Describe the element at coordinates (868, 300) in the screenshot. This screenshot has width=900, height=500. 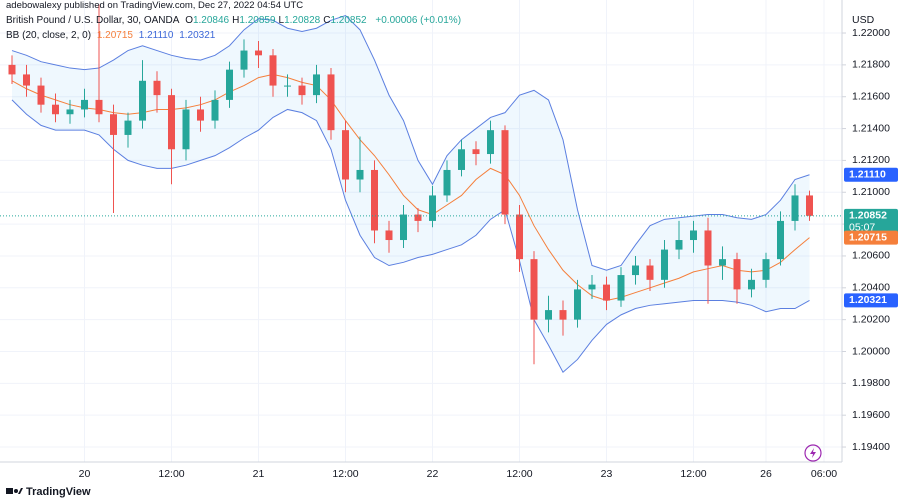
I see `price-badge-label: 1.20321` at that location.